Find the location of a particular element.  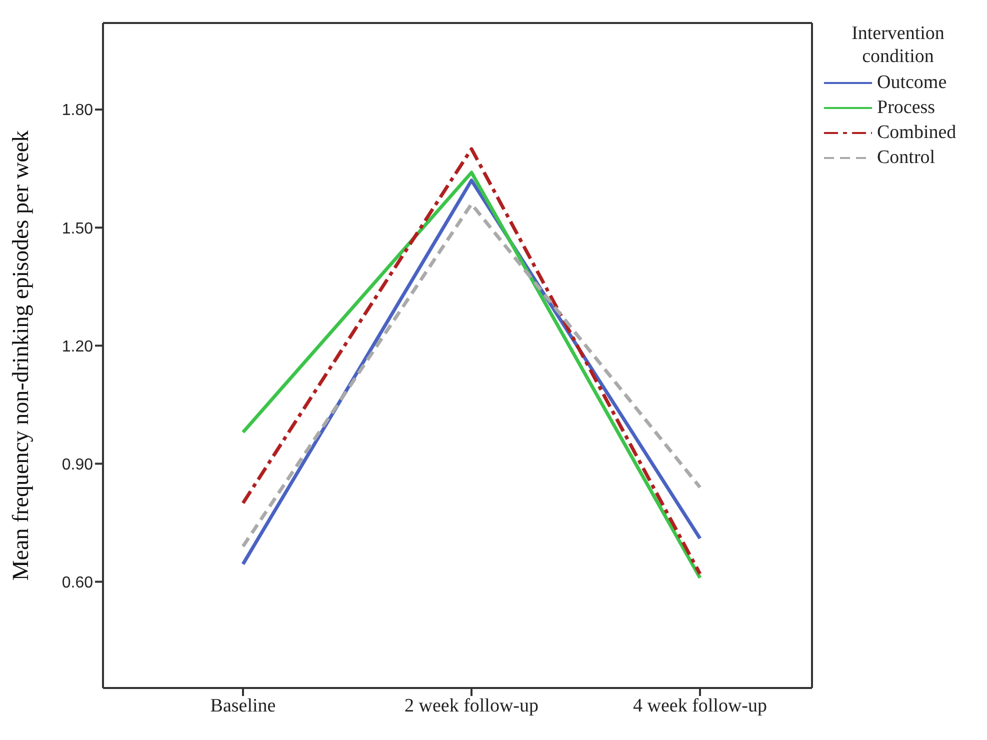

y-tick-label: 1.20 is located at coordinates (78, 347).